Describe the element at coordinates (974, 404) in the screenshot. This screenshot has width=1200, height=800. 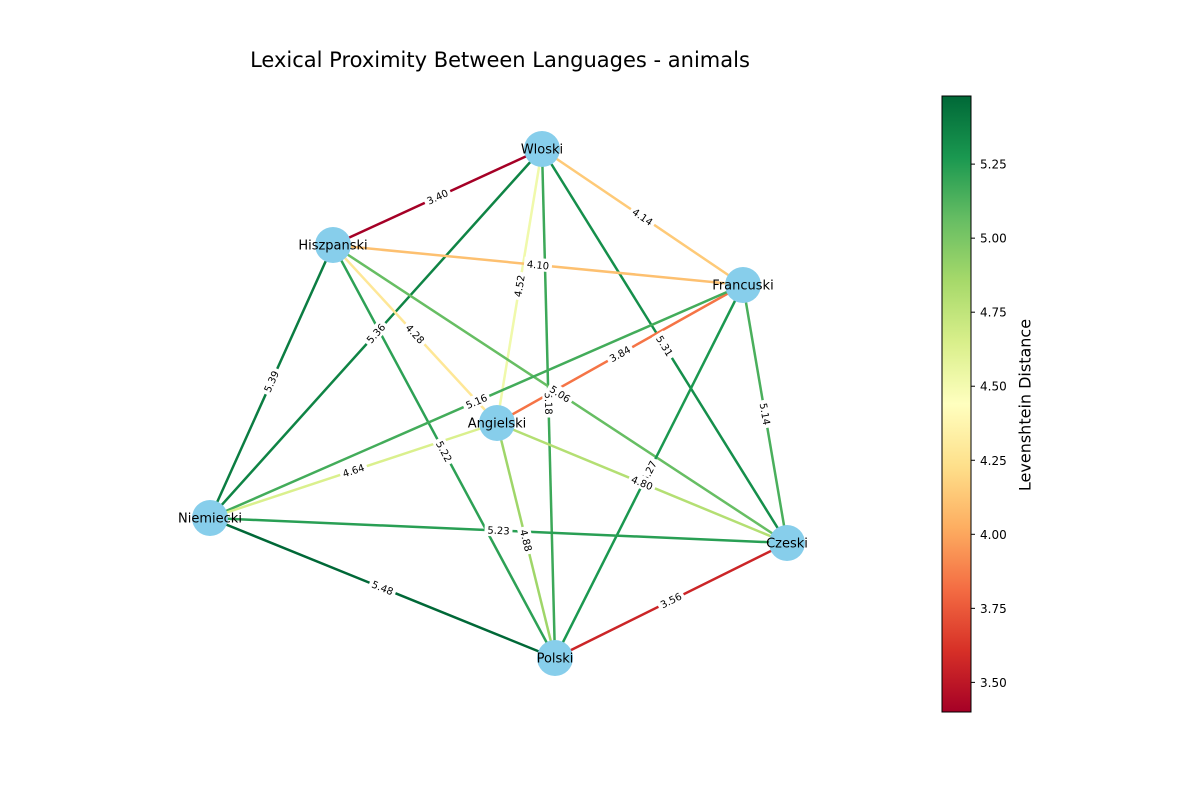
I see `colorbar: 3.50 3.75 4.00 4.25 4.50 4.75 5.00 5.25` at that location.